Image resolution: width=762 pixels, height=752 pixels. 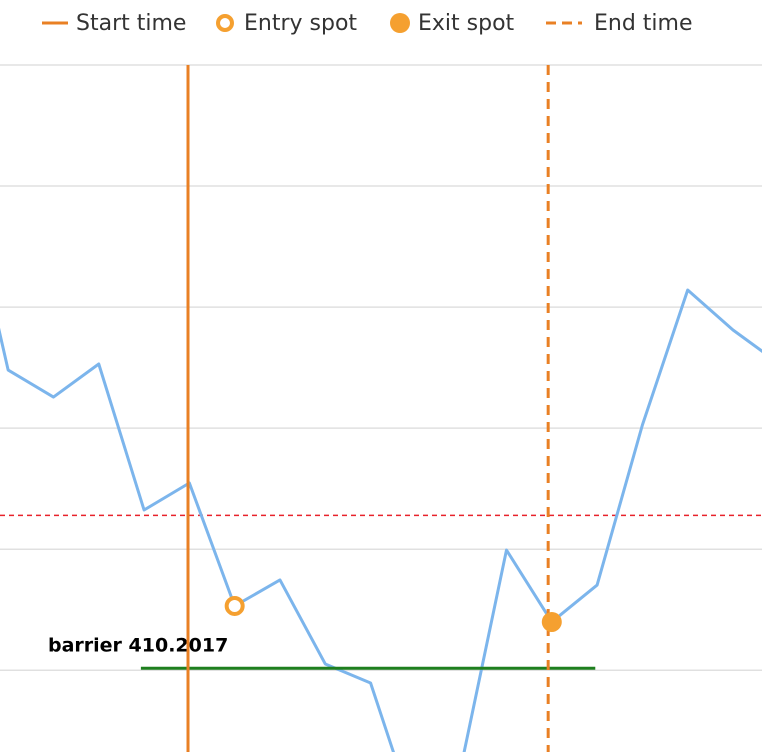 What do you see at coordinates (131, 23) in the screenshot?
I see `legend-label: Start time` at bounding box center [131, 23].